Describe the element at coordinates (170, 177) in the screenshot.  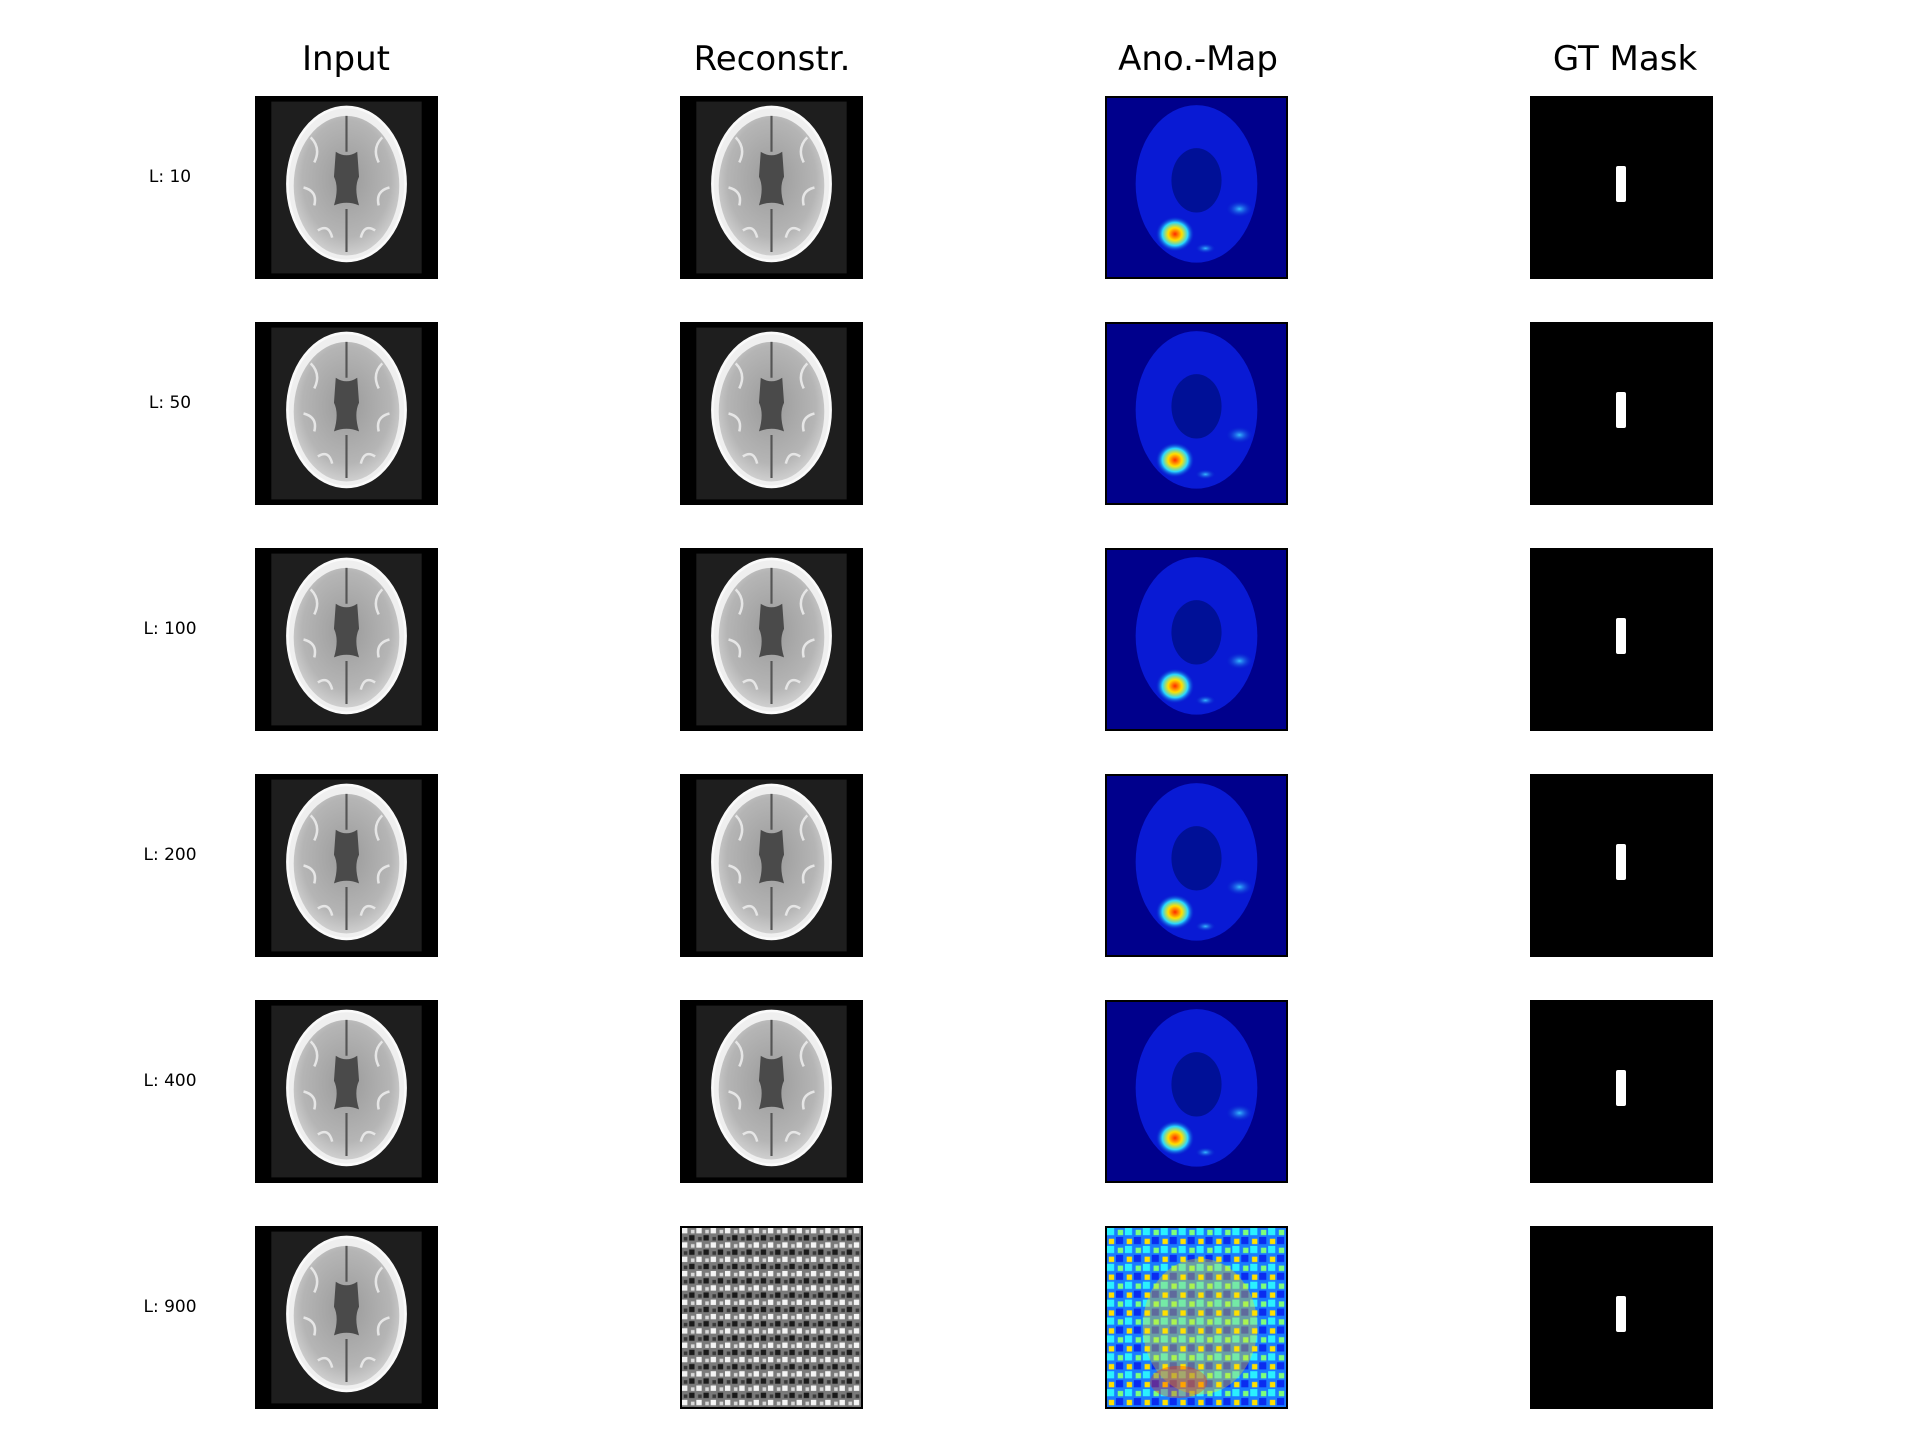
I see `row-label: L: 10` at that location.